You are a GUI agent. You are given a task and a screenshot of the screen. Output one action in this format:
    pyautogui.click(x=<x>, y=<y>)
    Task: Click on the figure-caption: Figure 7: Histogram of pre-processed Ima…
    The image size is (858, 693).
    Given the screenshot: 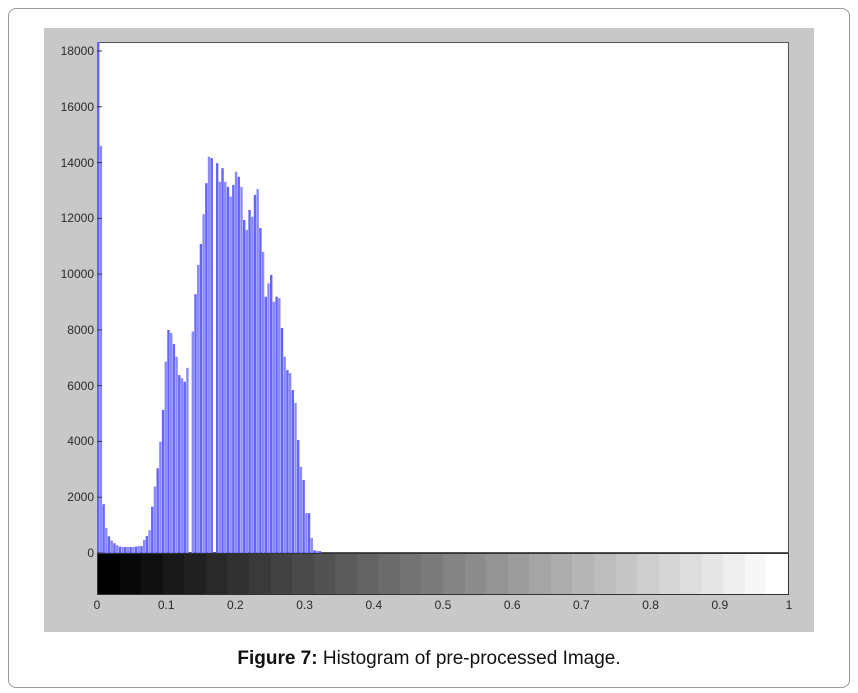 What is the action you would take?
    pyautogui.click(x=429, y=659)
    